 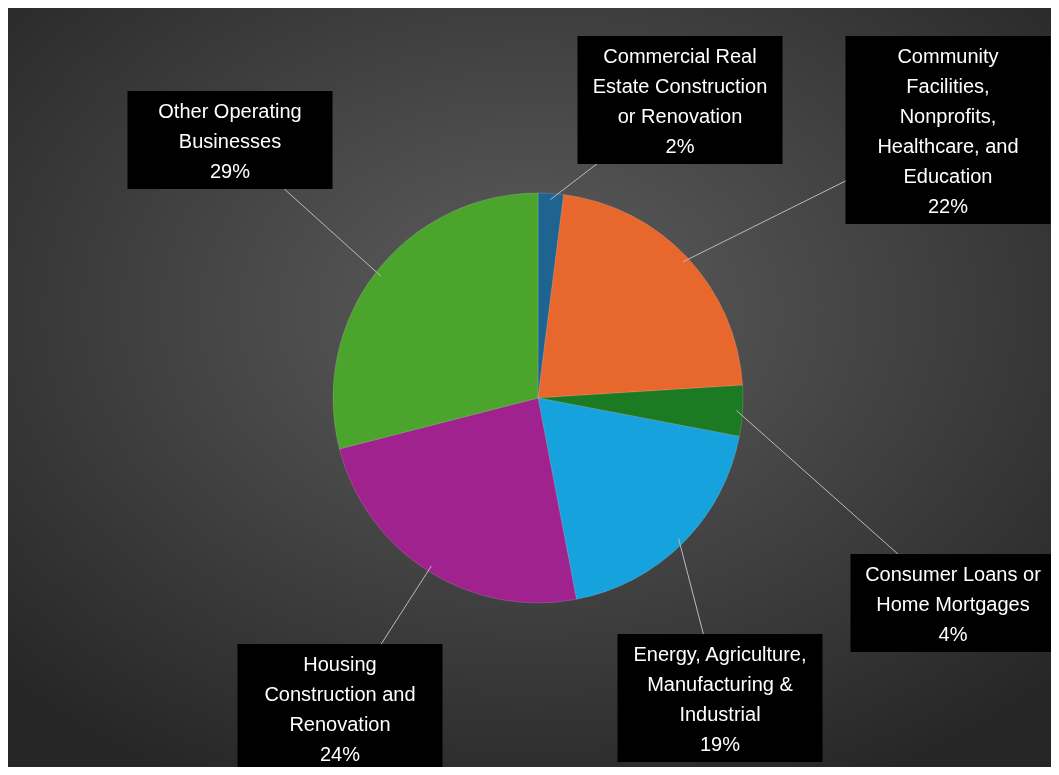 I want to click on slice-label: Other Operating Businesses, so click(x=230, y=126).